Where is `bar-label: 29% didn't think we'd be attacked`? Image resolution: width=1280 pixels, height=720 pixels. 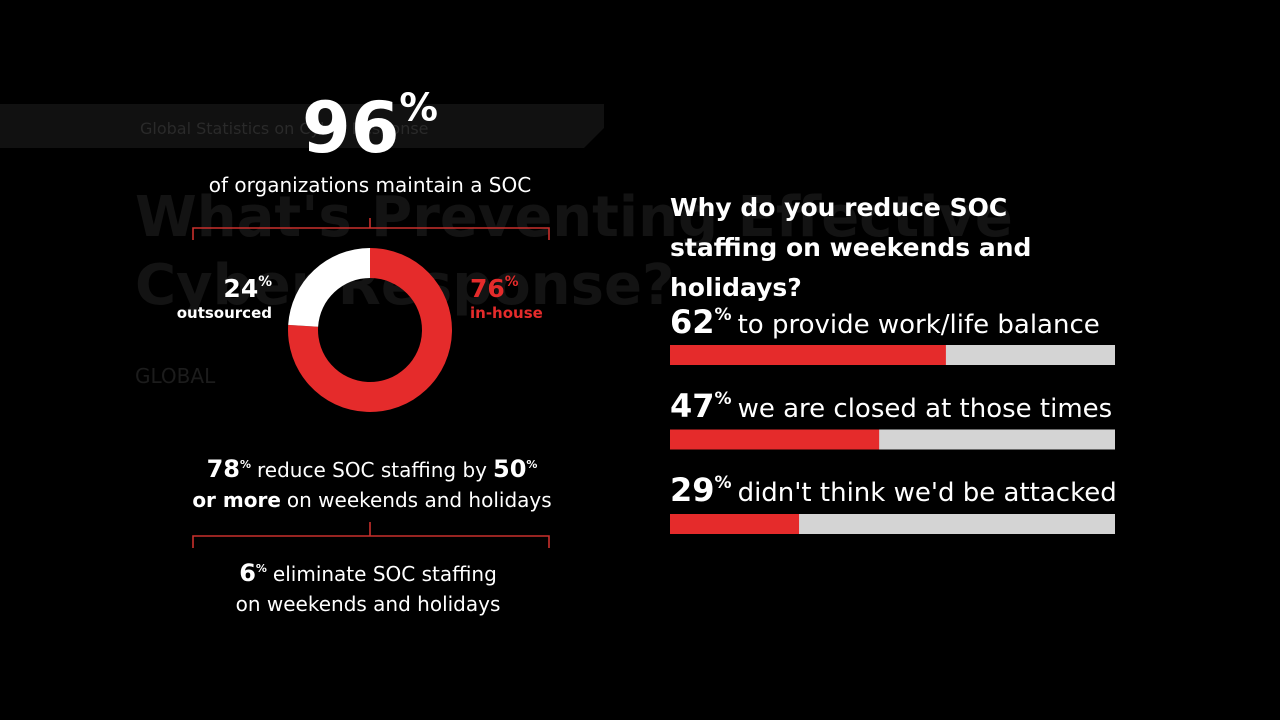
bar-label: 29% didn't think we'd be attacked is located at coordinates (893, 490).